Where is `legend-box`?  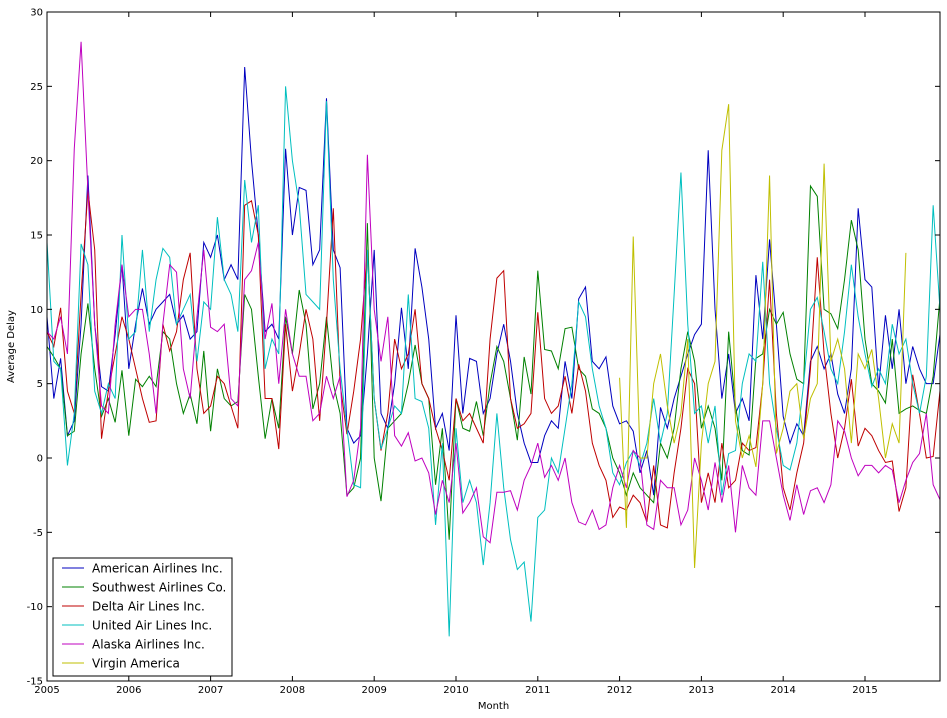 legend-box is located at coordinates (142, 617).